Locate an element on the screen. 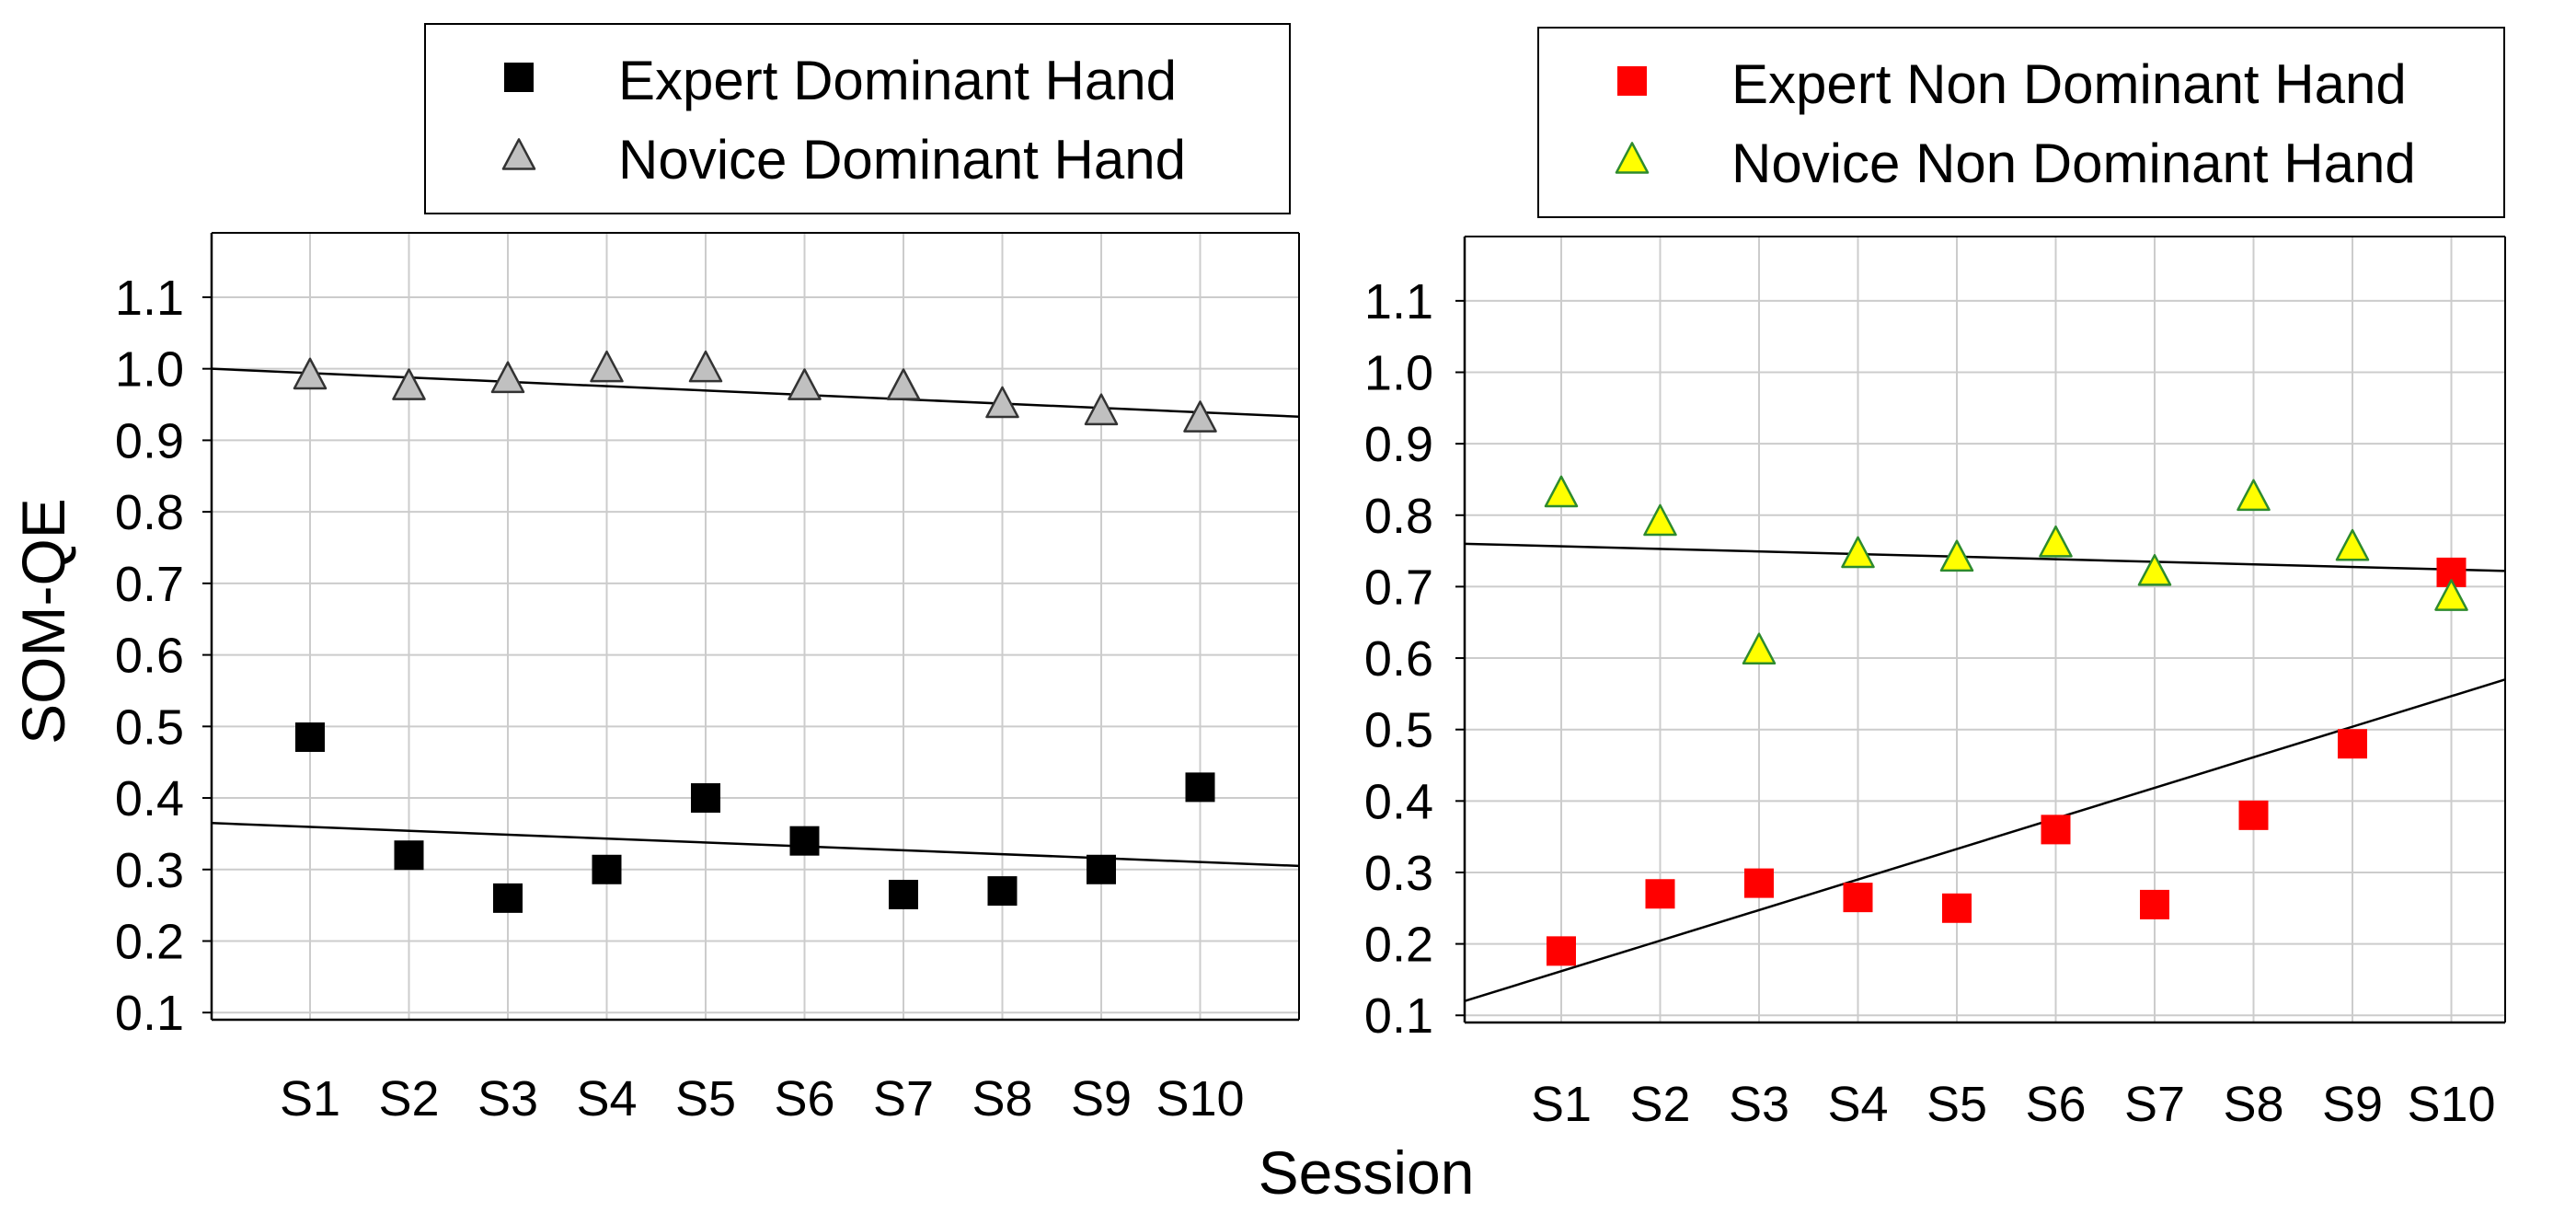  trendline-novice-dominant-hand is located at coordinates (755, 393).